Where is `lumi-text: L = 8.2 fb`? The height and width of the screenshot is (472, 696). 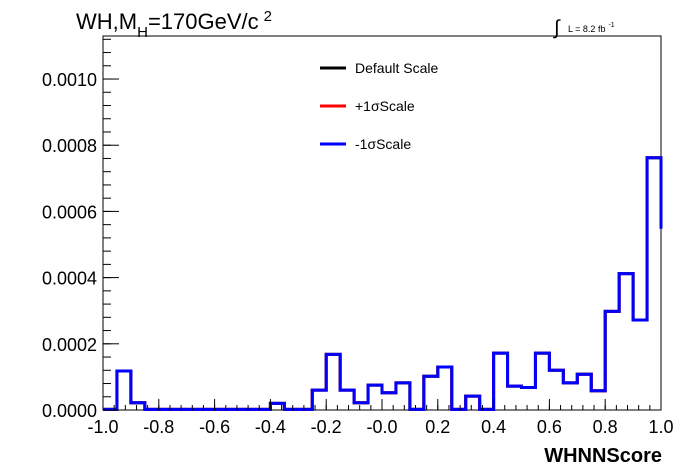 lumi-text: L = 8.2 fb is located at coordinates (586, 29).